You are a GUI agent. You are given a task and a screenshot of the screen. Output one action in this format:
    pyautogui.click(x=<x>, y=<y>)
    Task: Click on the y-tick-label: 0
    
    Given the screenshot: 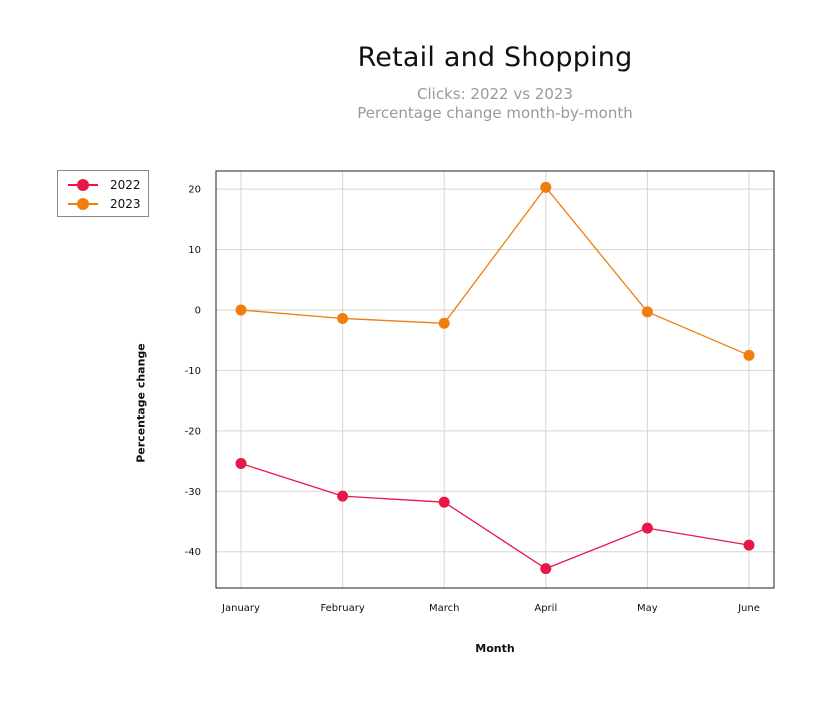 What is the action you would take?
    pyautogui.click(x=198, y=311)
    